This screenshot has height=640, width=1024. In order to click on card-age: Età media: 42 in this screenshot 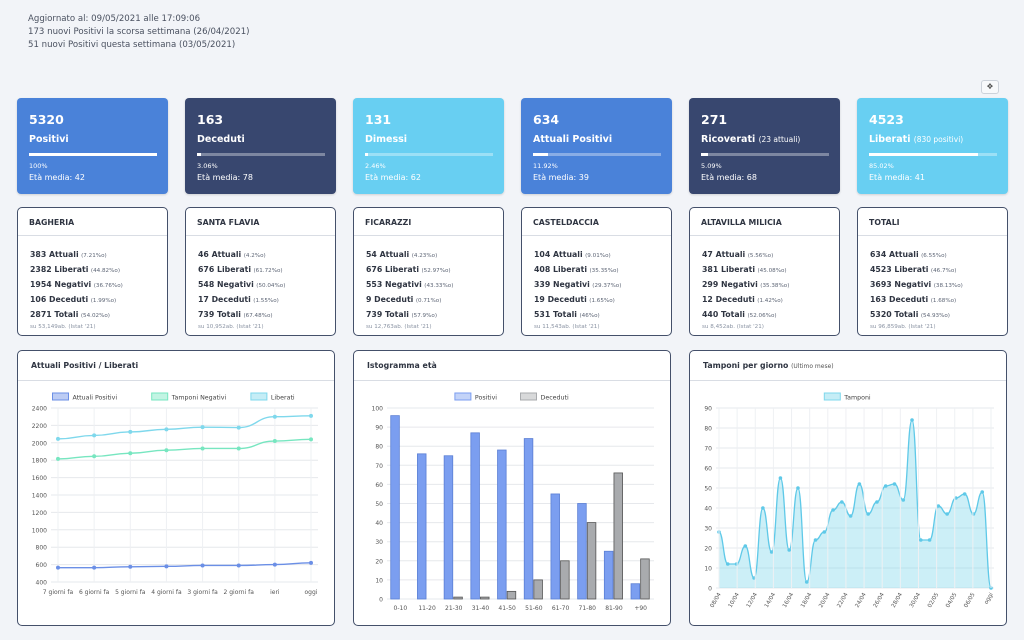, I will do `click(57, 177)`.